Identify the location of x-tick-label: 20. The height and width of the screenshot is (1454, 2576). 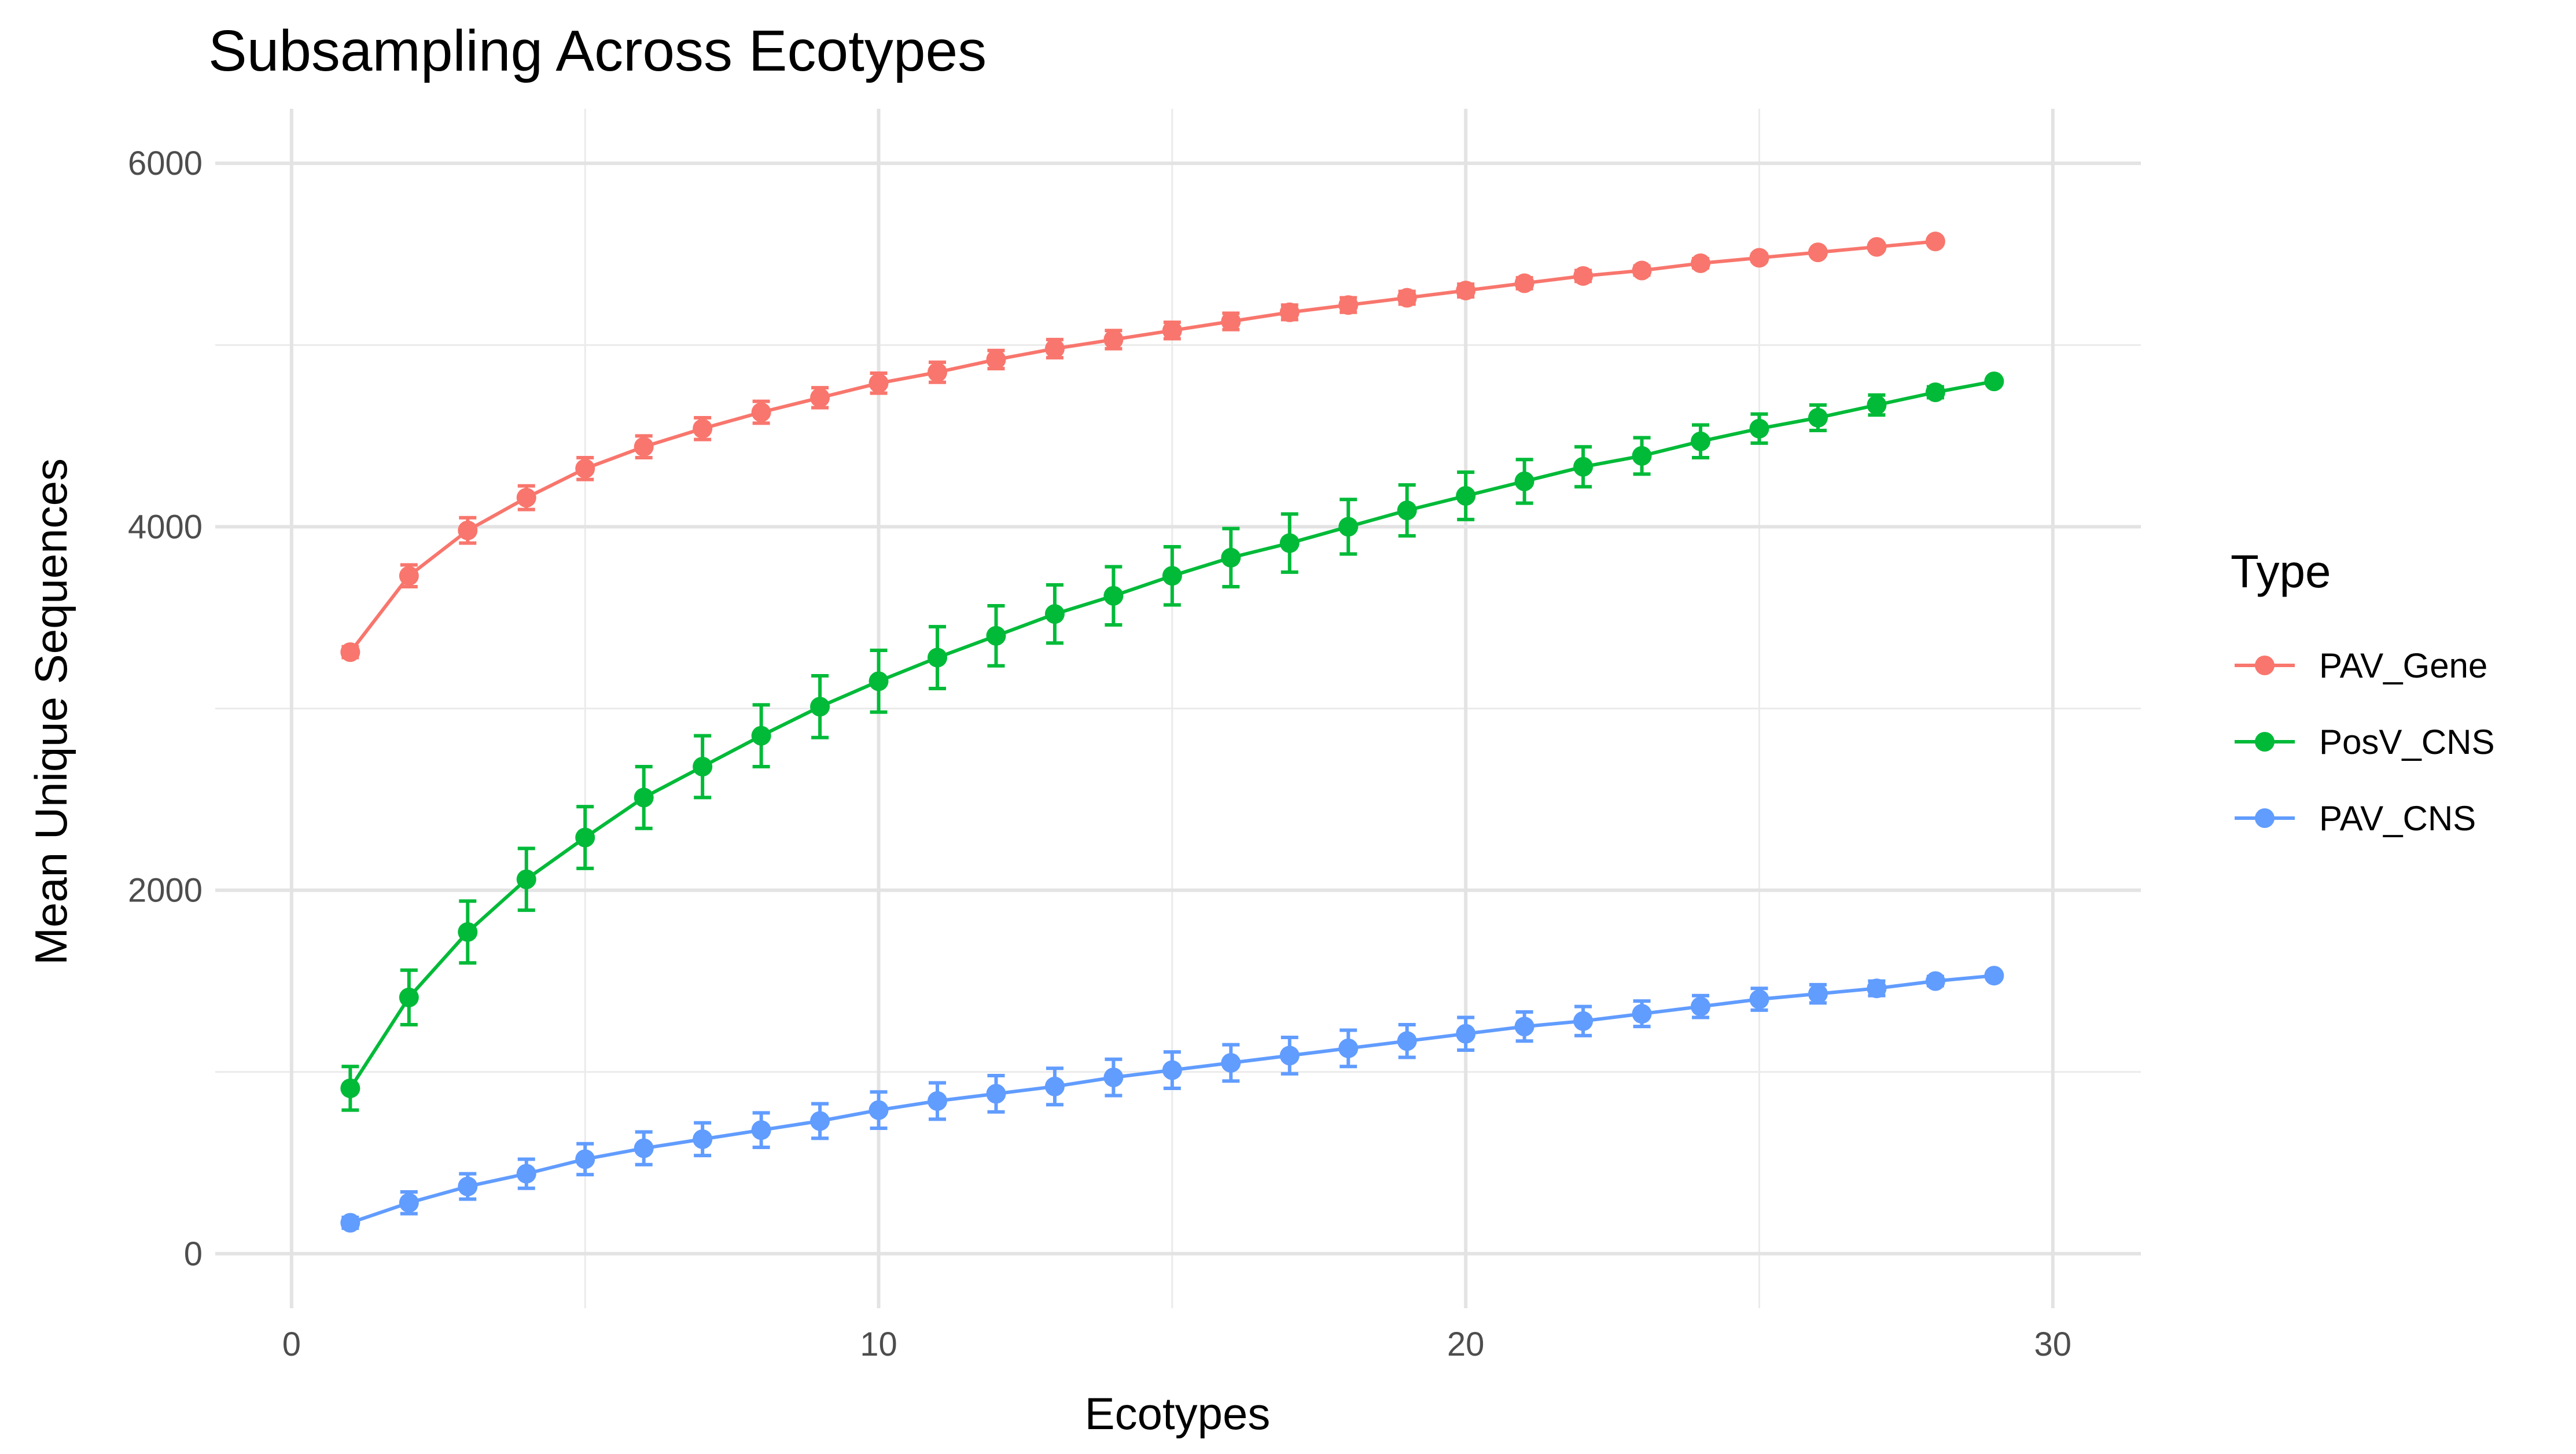
(1466, 1345).